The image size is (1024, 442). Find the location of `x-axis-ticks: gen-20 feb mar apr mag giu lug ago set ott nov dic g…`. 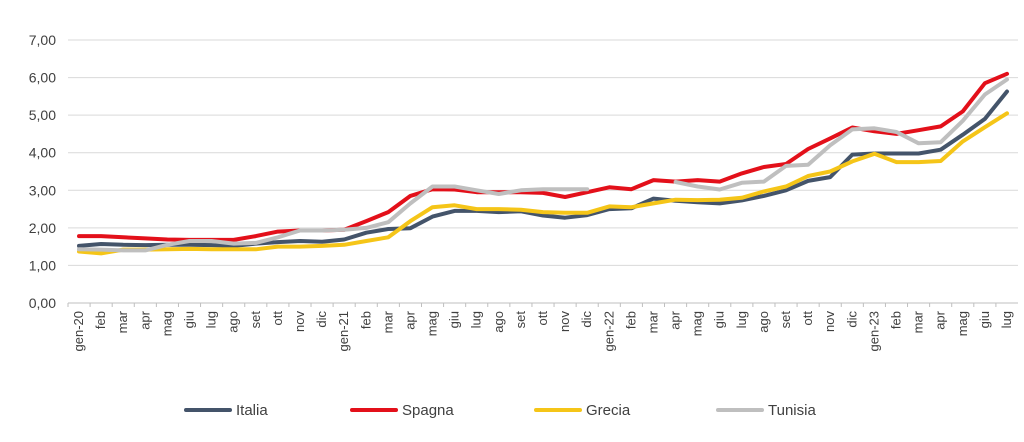

x-axis-ticks: gen-20 feb mar apr mag giu lug ago set ott nov dic g… is located at coordinates (540, 327).